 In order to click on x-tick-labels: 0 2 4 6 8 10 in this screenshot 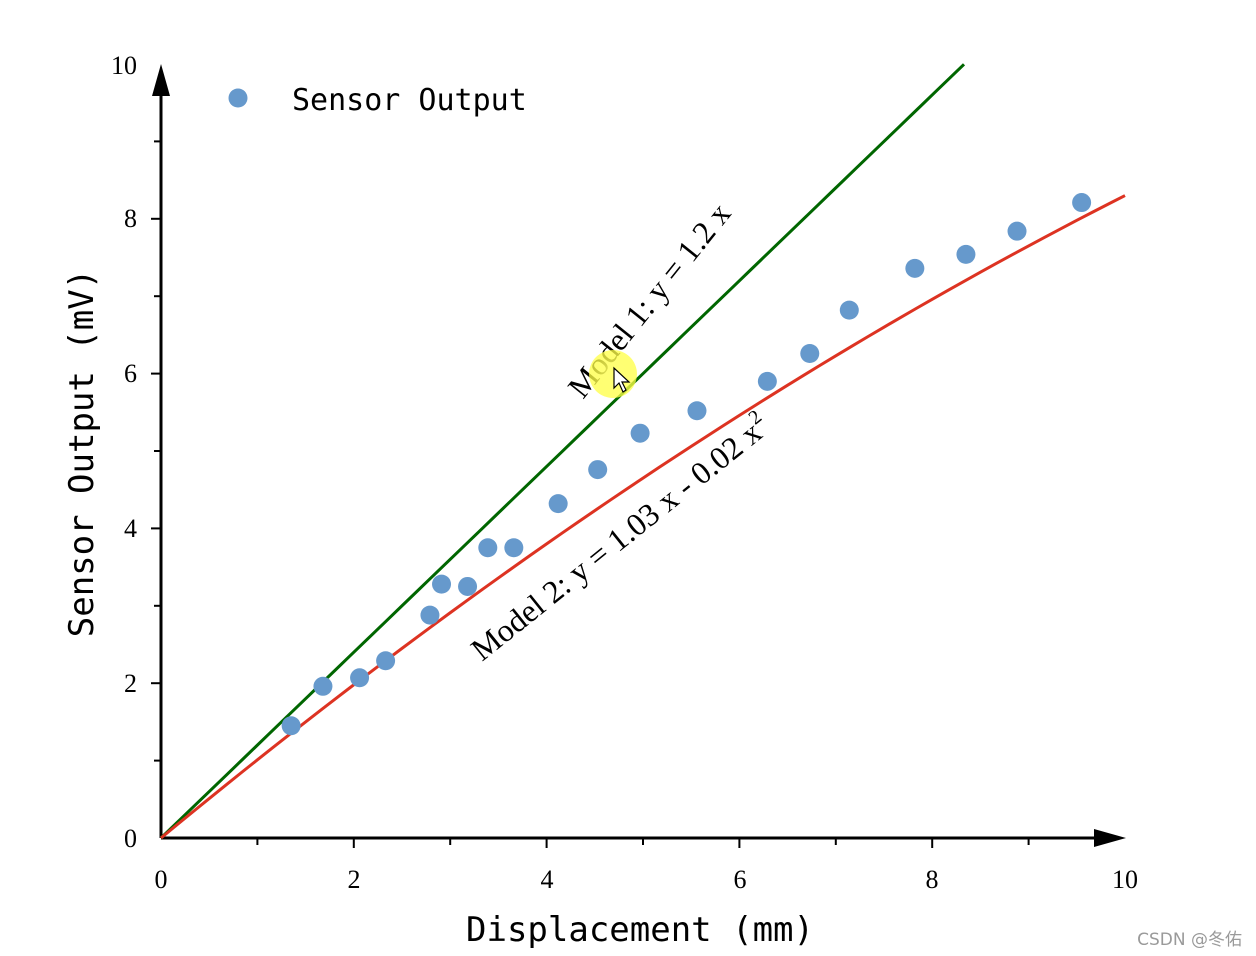, I will do `click(647, 879)`.